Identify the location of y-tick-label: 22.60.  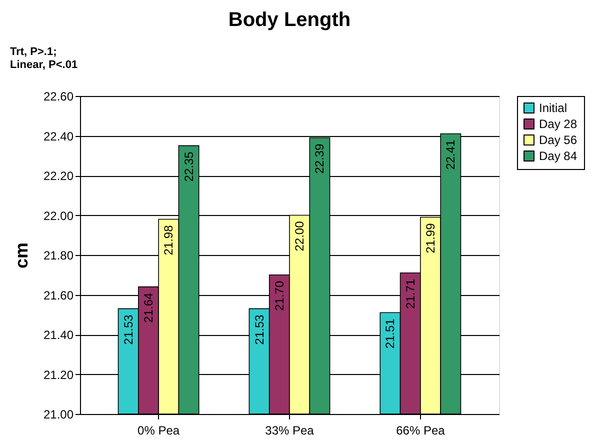
(58, 97).